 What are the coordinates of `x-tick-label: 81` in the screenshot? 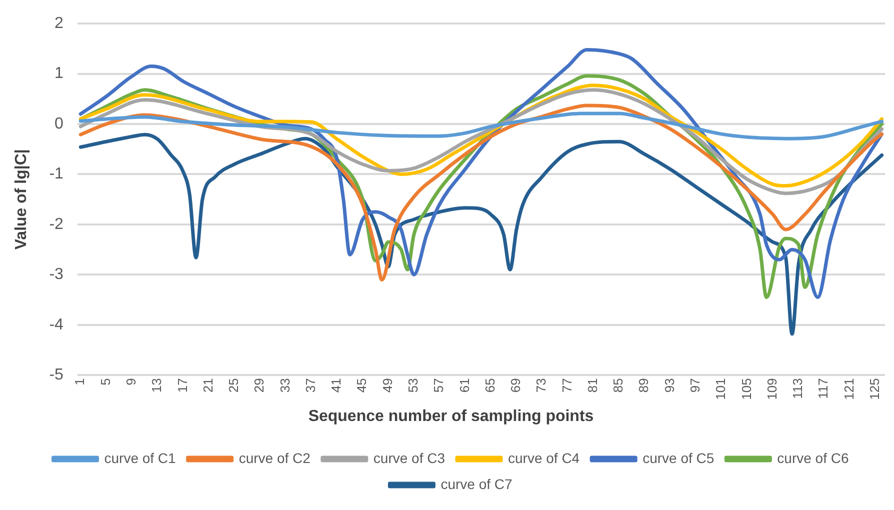 It's located at (592, 385).